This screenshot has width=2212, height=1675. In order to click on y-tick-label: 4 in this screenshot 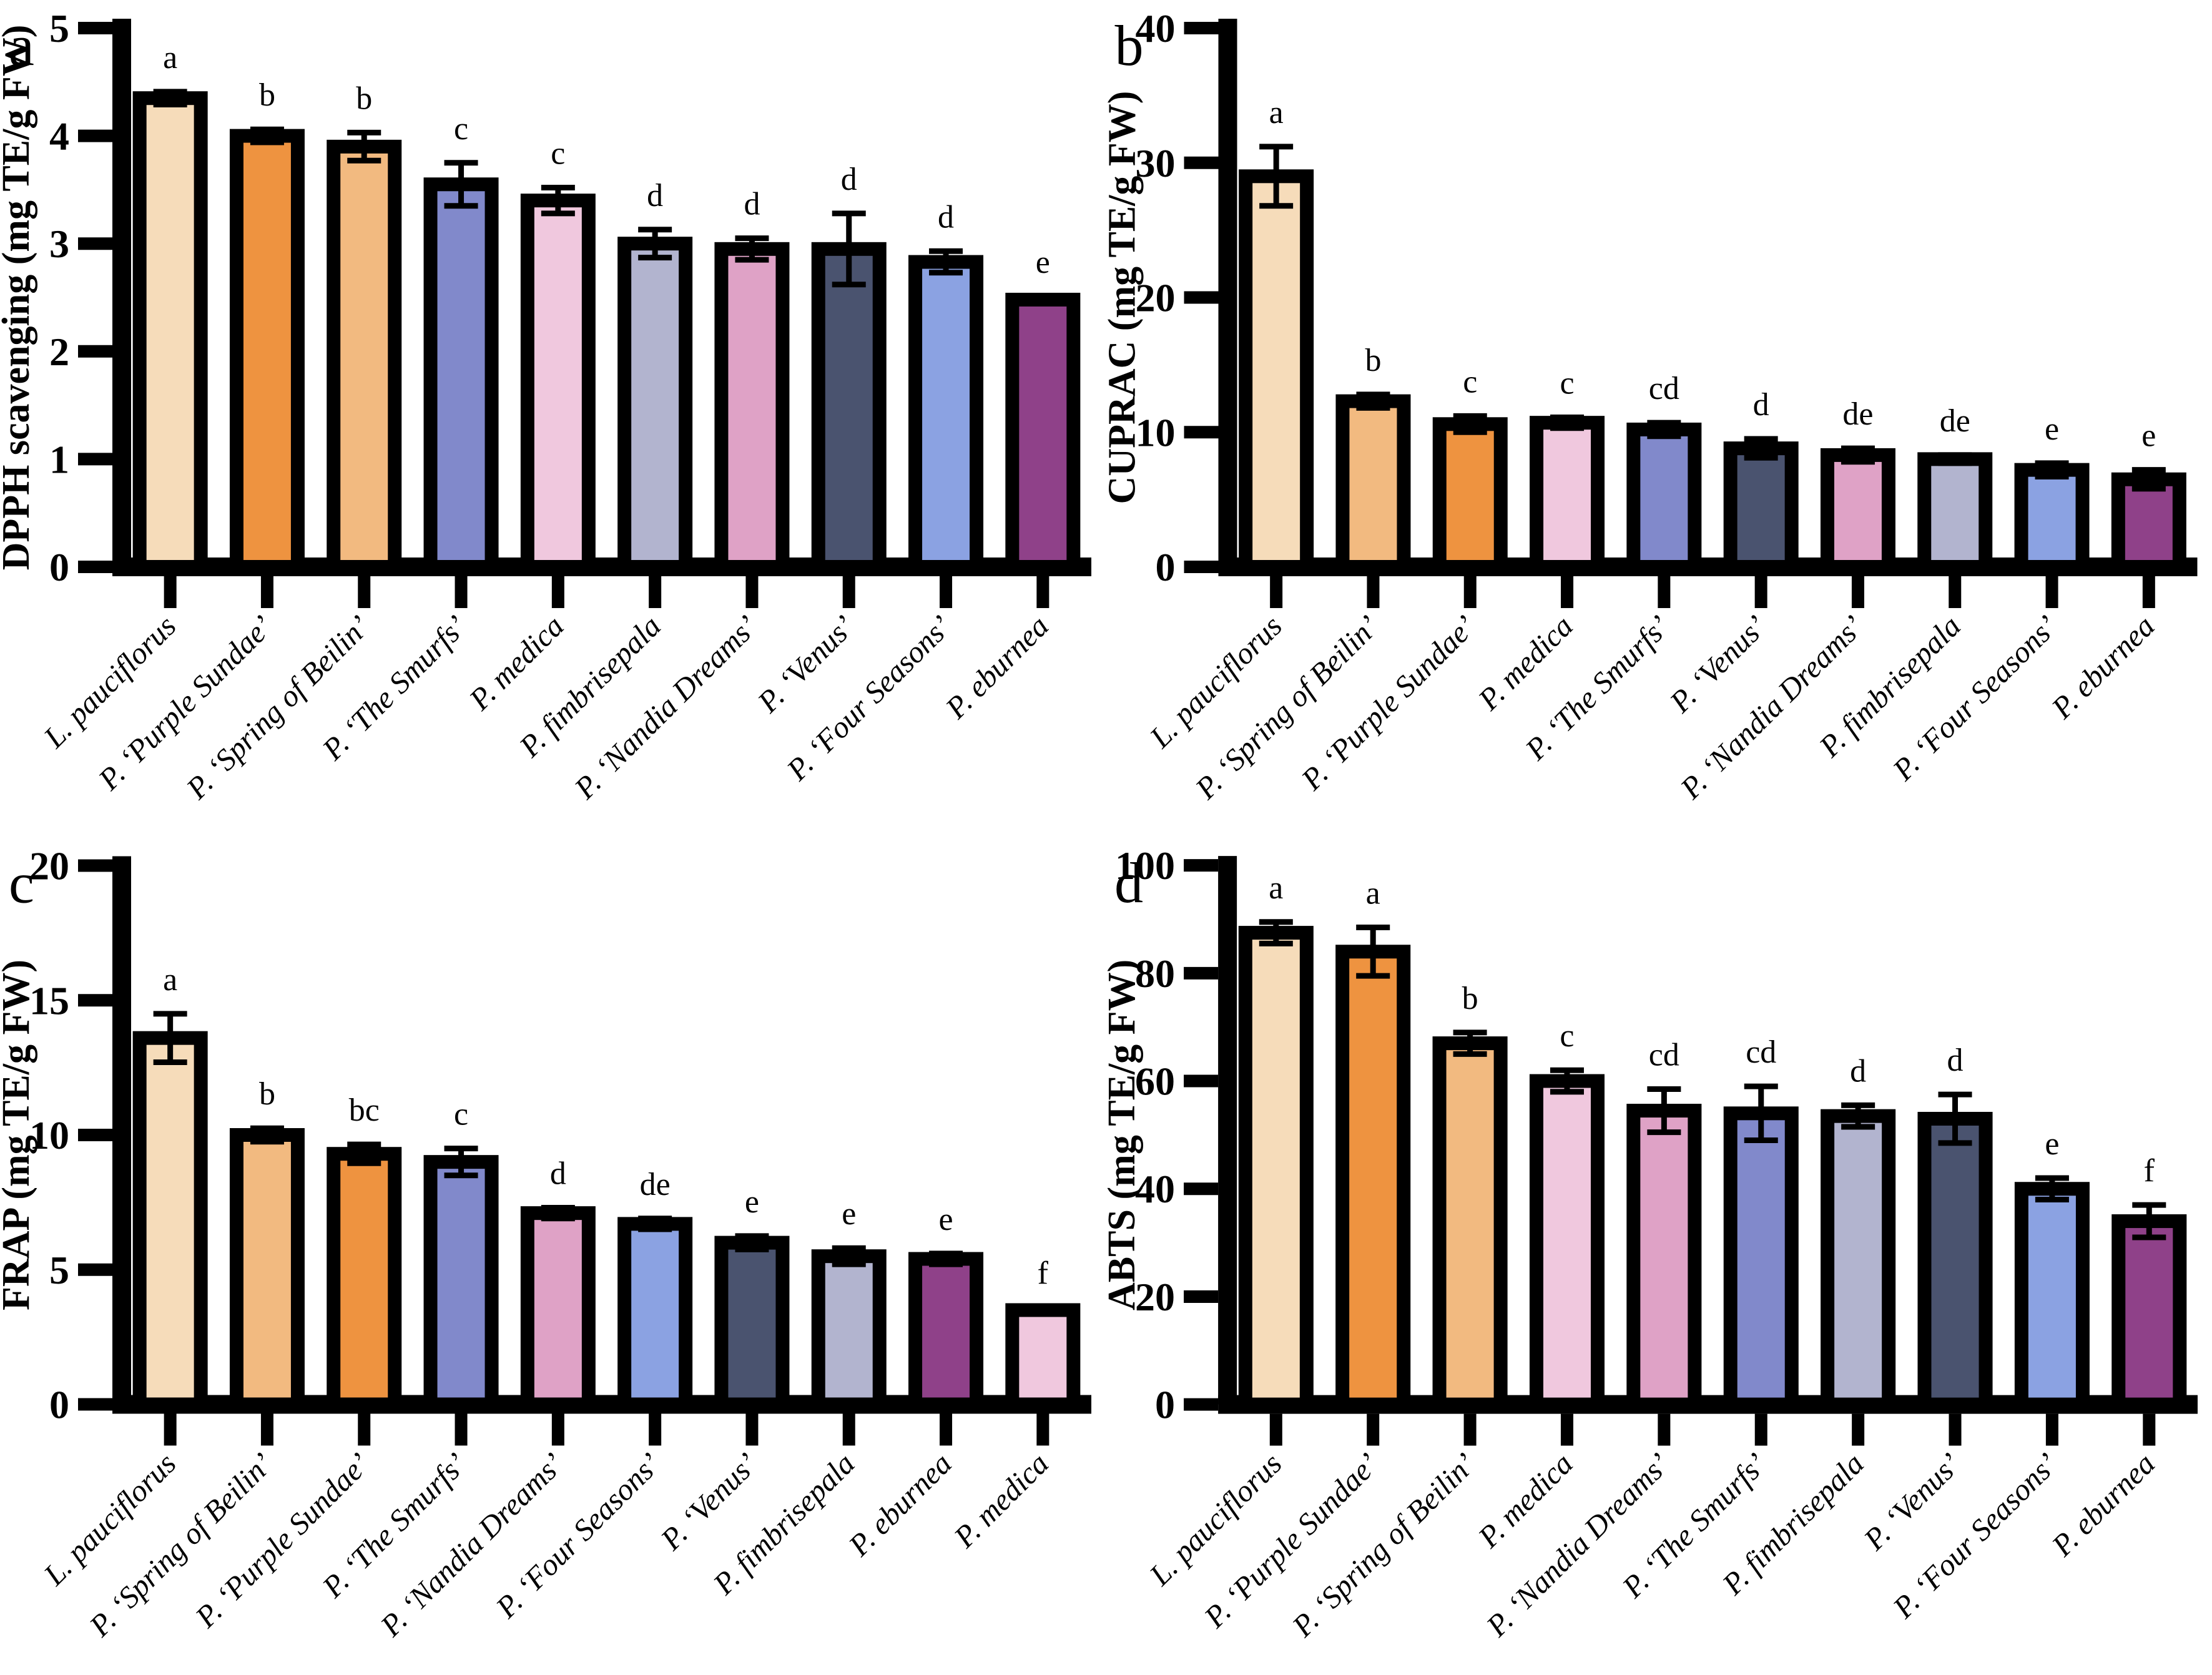, I will do `click(59, 136)`.